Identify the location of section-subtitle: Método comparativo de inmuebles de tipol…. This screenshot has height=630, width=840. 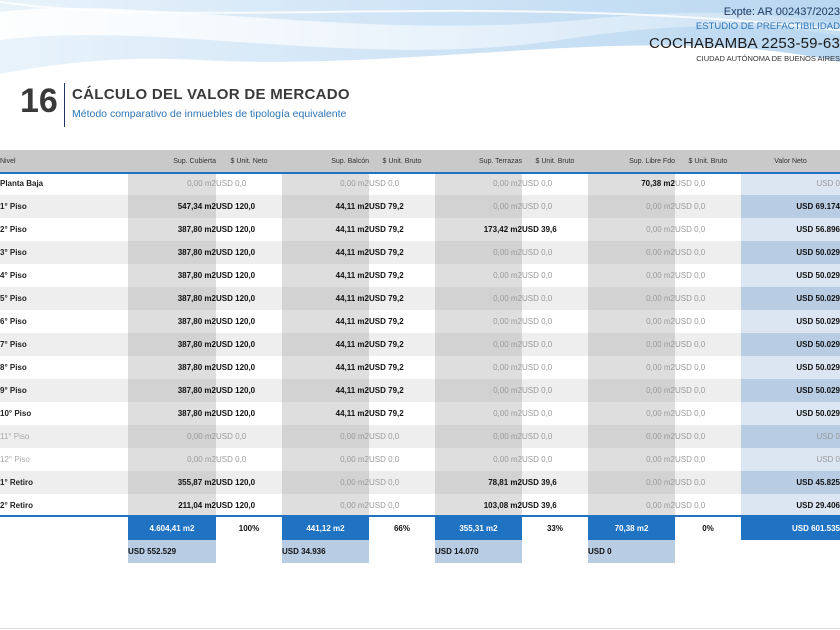
(209, 114).